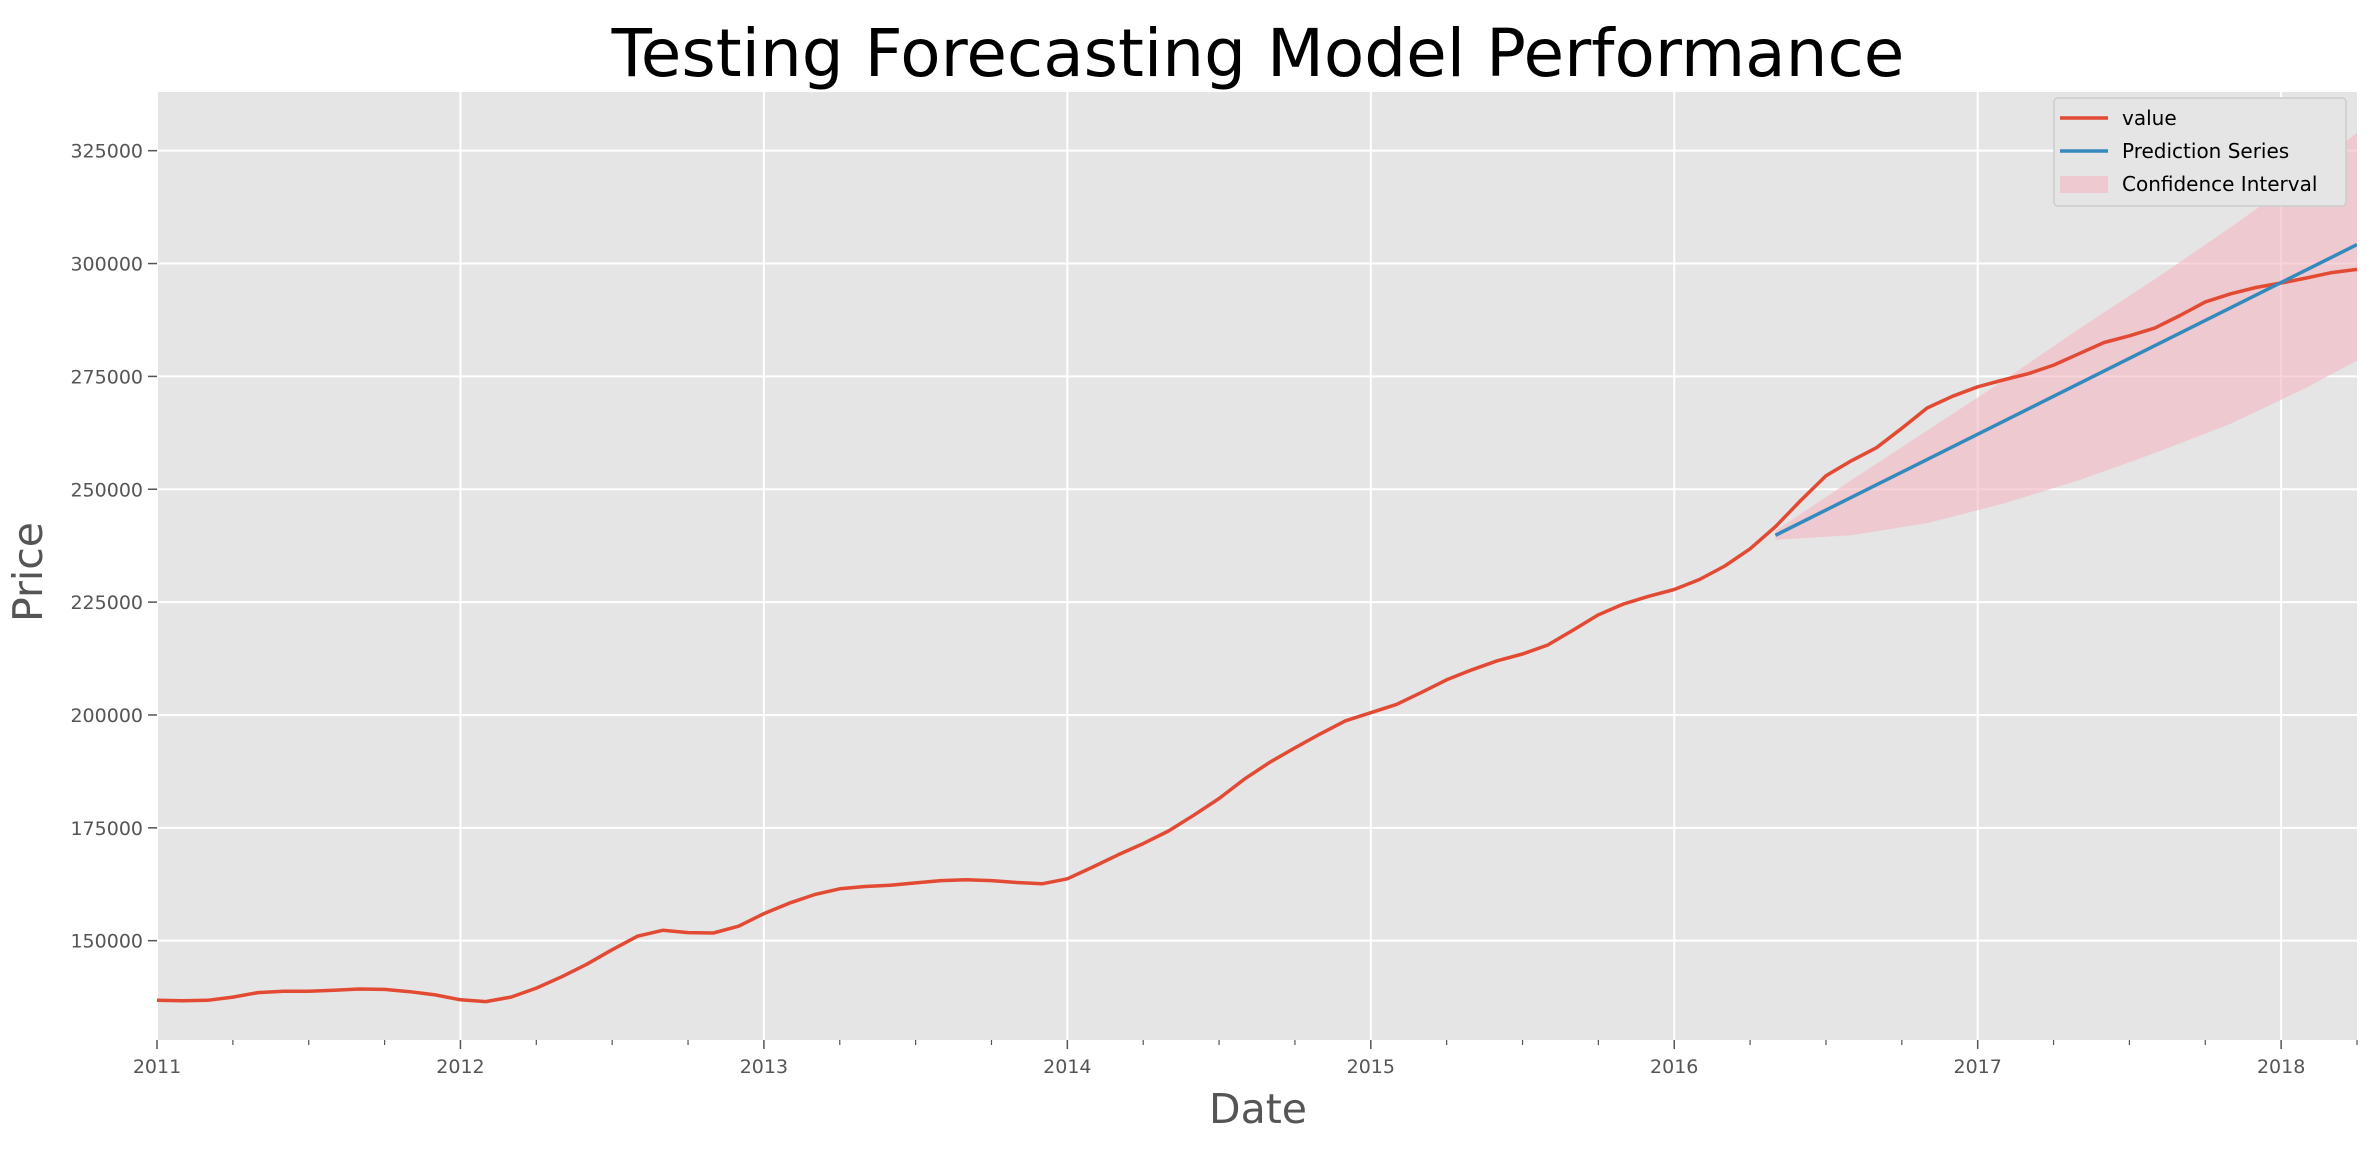  What do you see at coordinates (1978, 1067) in the screenshot?
I see `x-tick-label: 2017` at bounding box center [1978, 1067].